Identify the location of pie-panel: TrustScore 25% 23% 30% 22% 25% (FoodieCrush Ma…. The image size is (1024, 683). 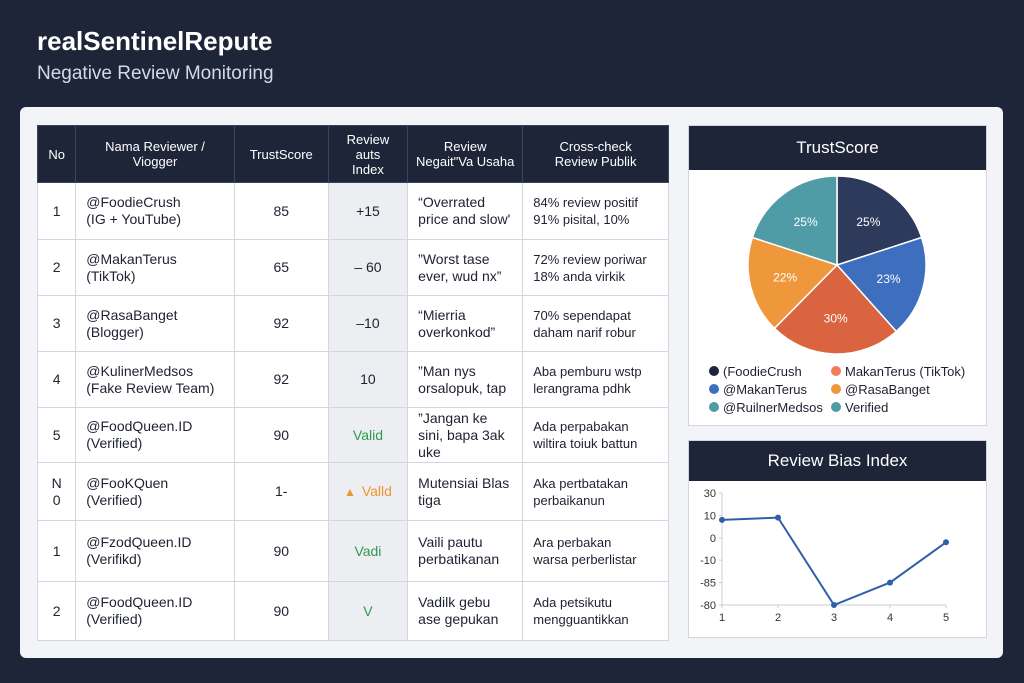
(837, 275).